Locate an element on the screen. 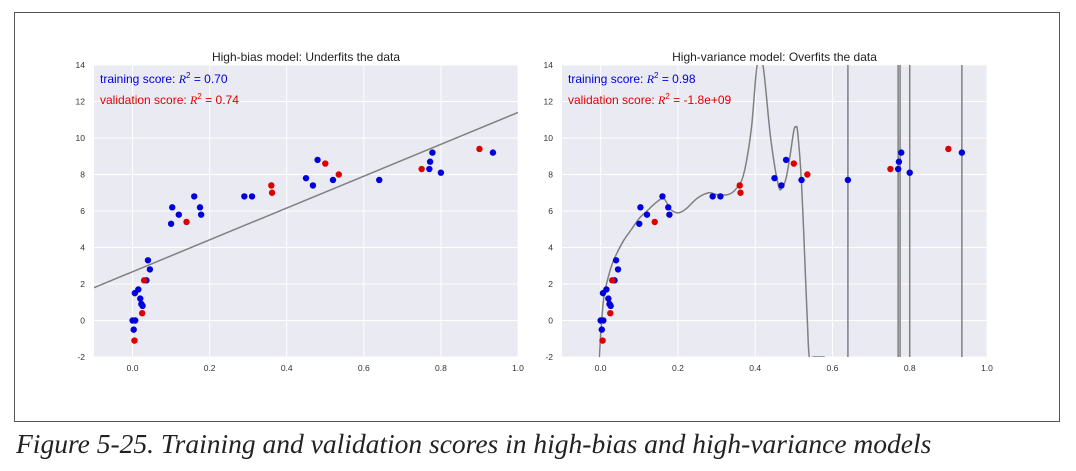  model-fit-curve is located at coordinates (711, 211).